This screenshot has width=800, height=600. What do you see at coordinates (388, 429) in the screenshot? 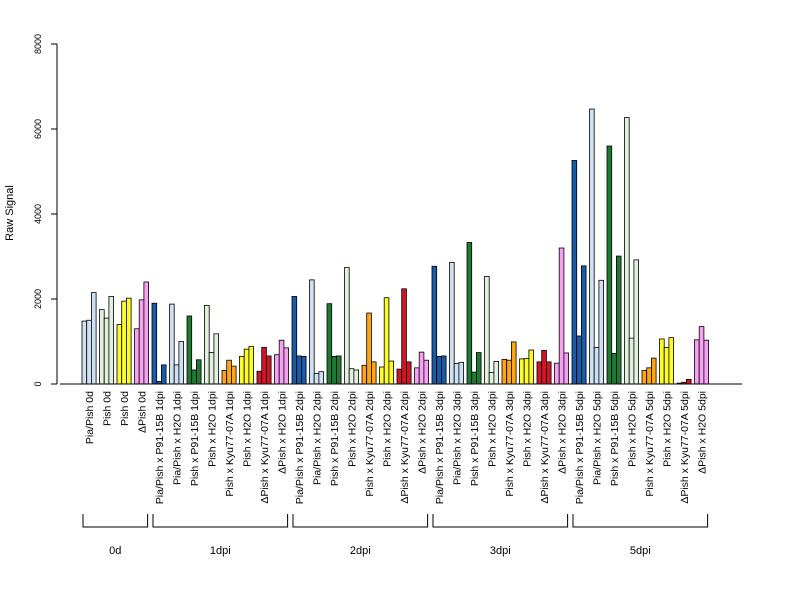
I see `x-tick-label: Pish x H2O 2dpi` at bounding box center [388, 429].